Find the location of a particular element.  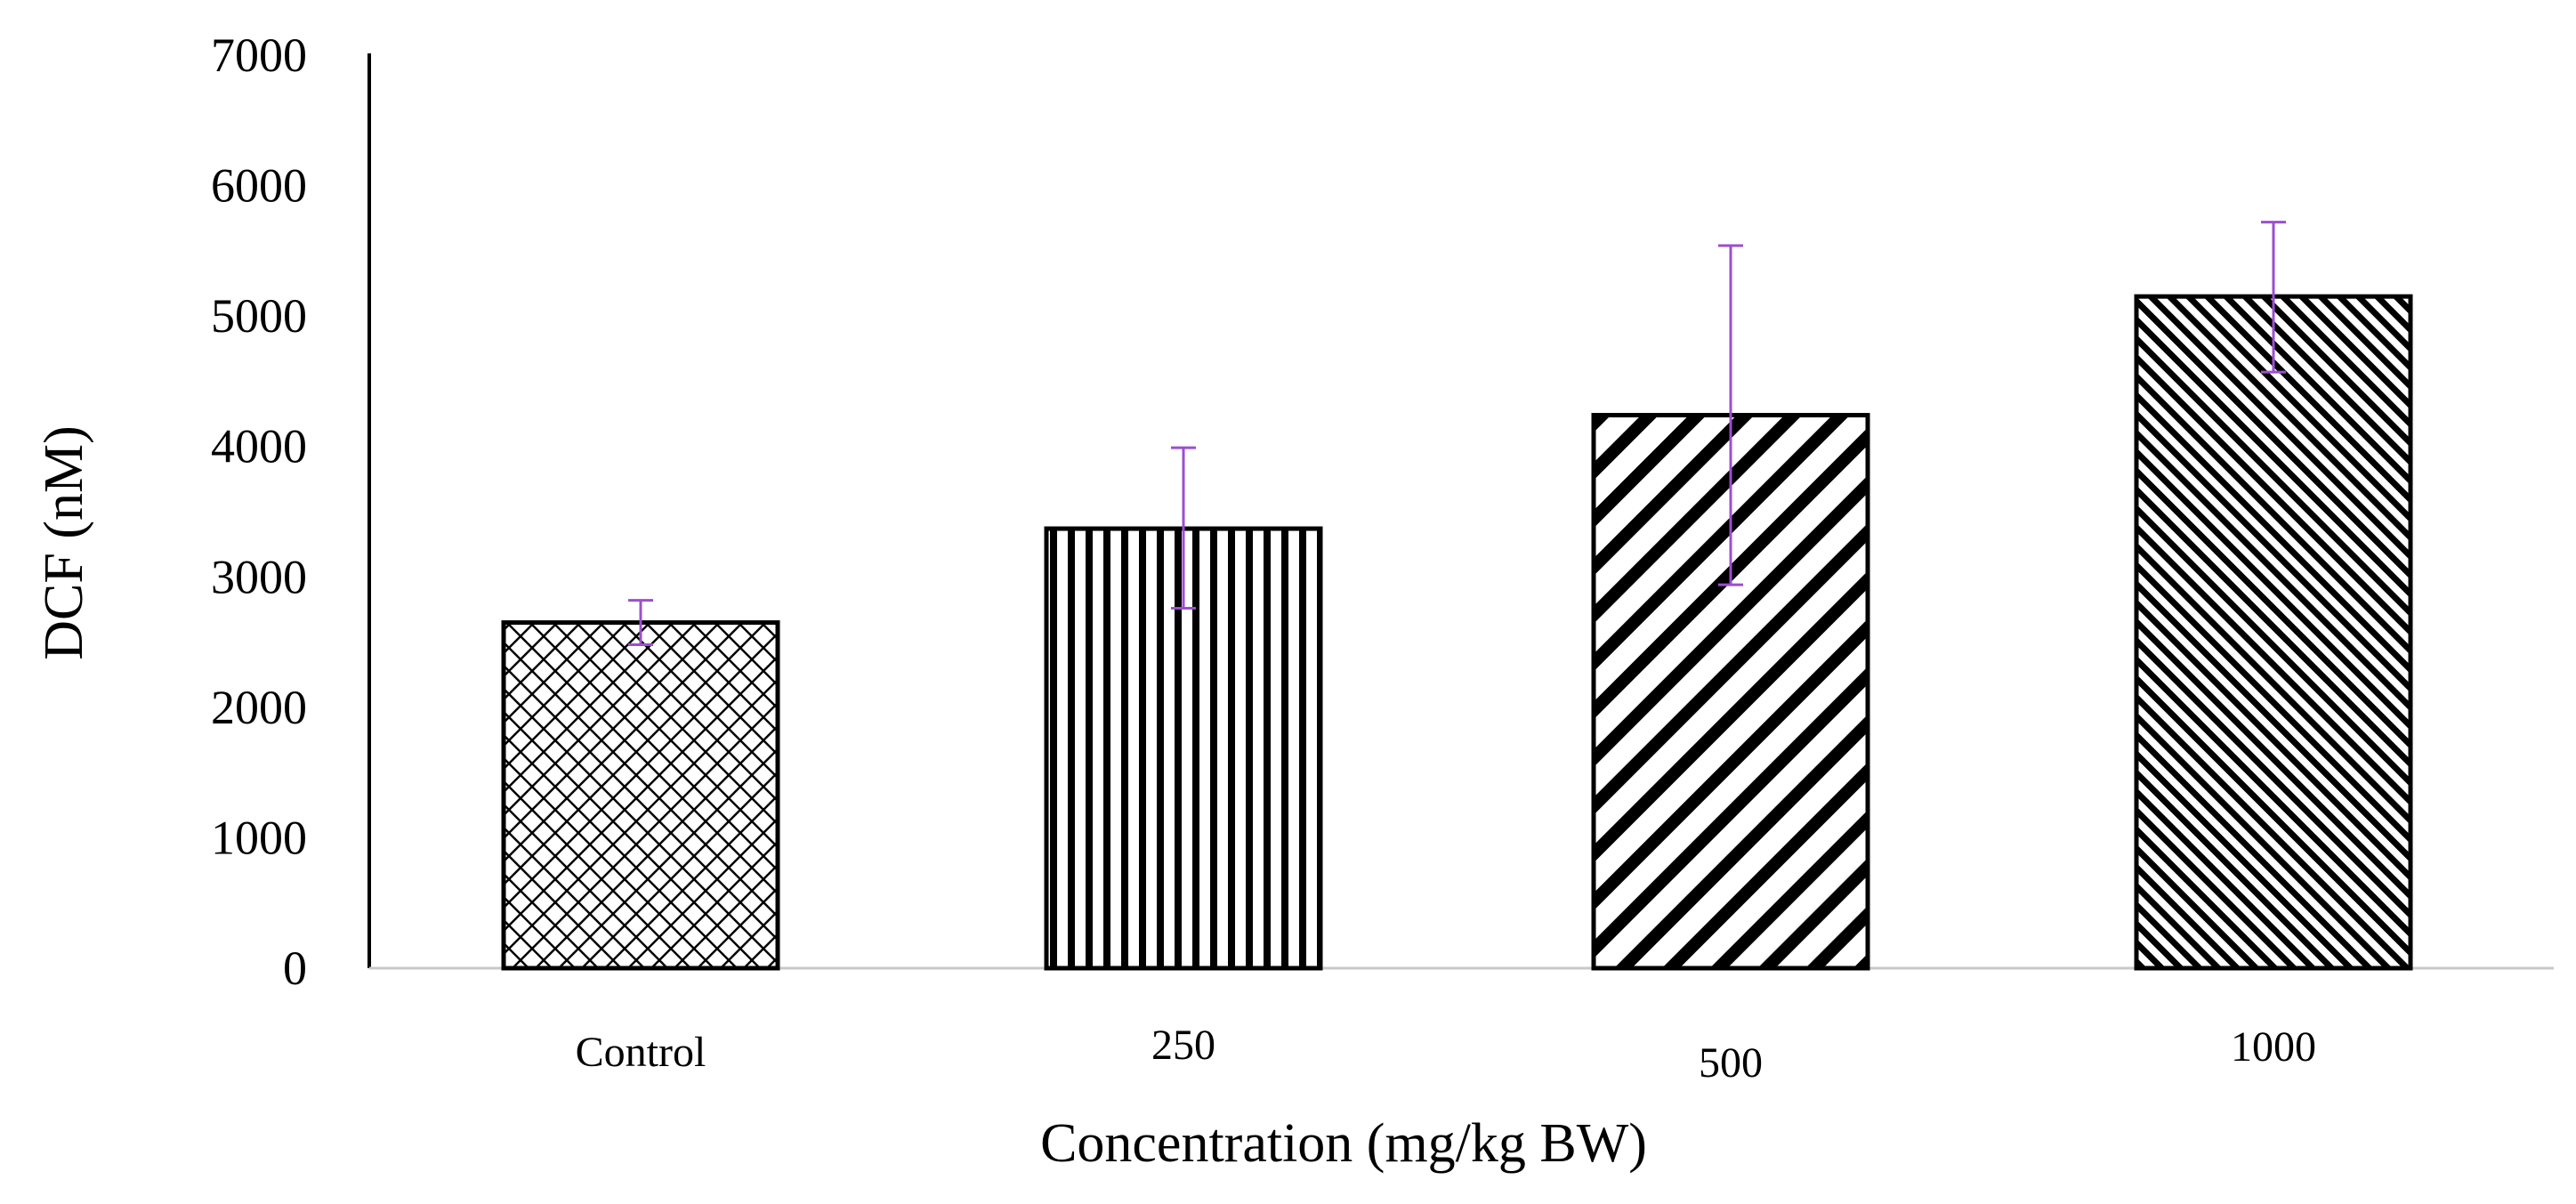

x-category-label: 500 is located at coordinates (1731, 1063).